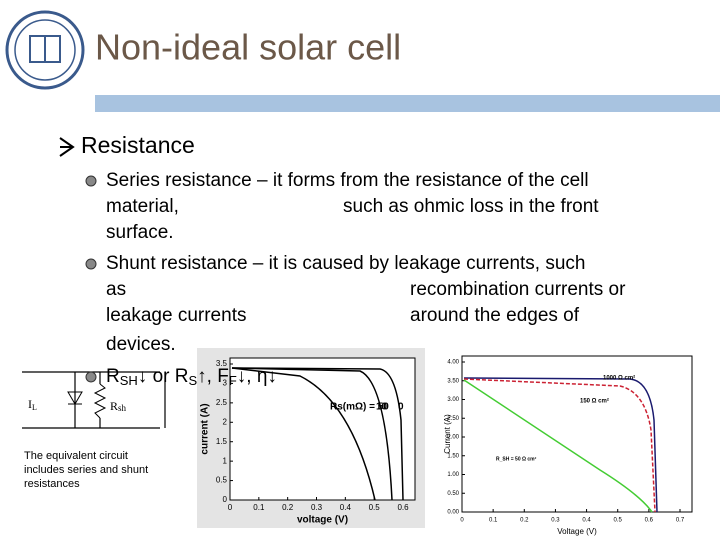 The width and height of the screenshot is (720, 540). Describe the element at coordinates (495, 315) in the screenshot. I see `bullet-text: around the edges of` at that location.